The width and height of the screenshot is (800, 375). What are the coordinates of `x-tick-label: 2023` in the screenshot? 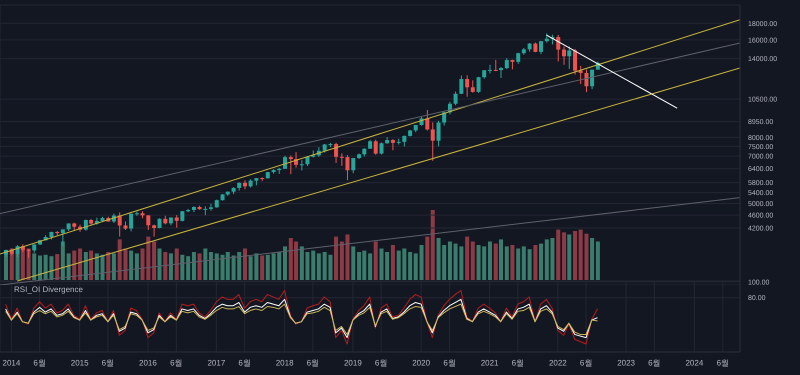 It's located at (626, 363).